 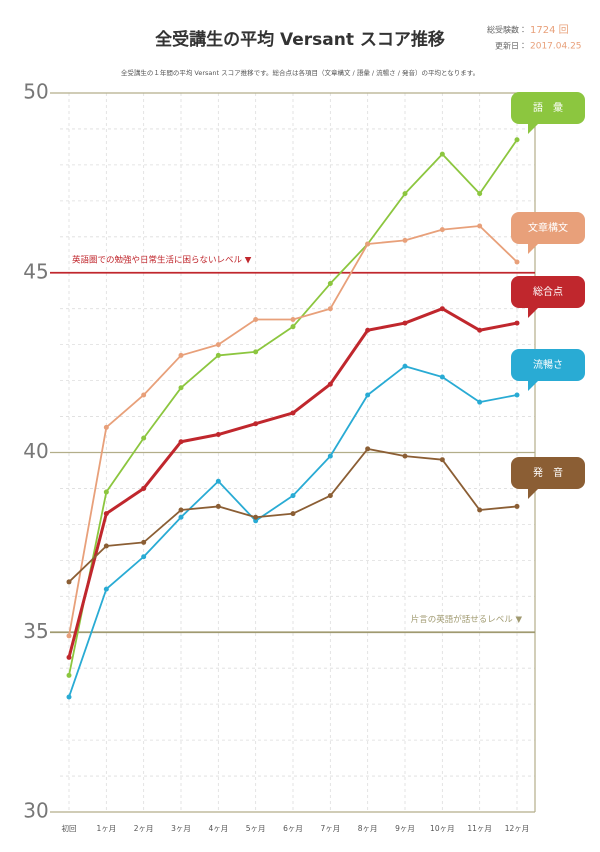 I want to click on legend-label: 総合点, so click(x=548, y=291).